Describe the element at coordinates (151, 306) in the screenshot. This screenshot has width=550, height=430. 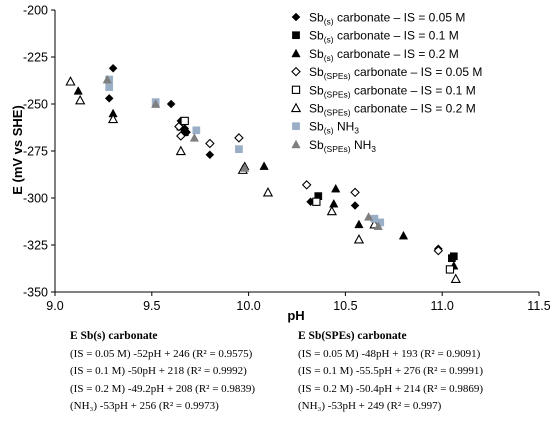
I see `x-tick-label: 9.5` at that location.